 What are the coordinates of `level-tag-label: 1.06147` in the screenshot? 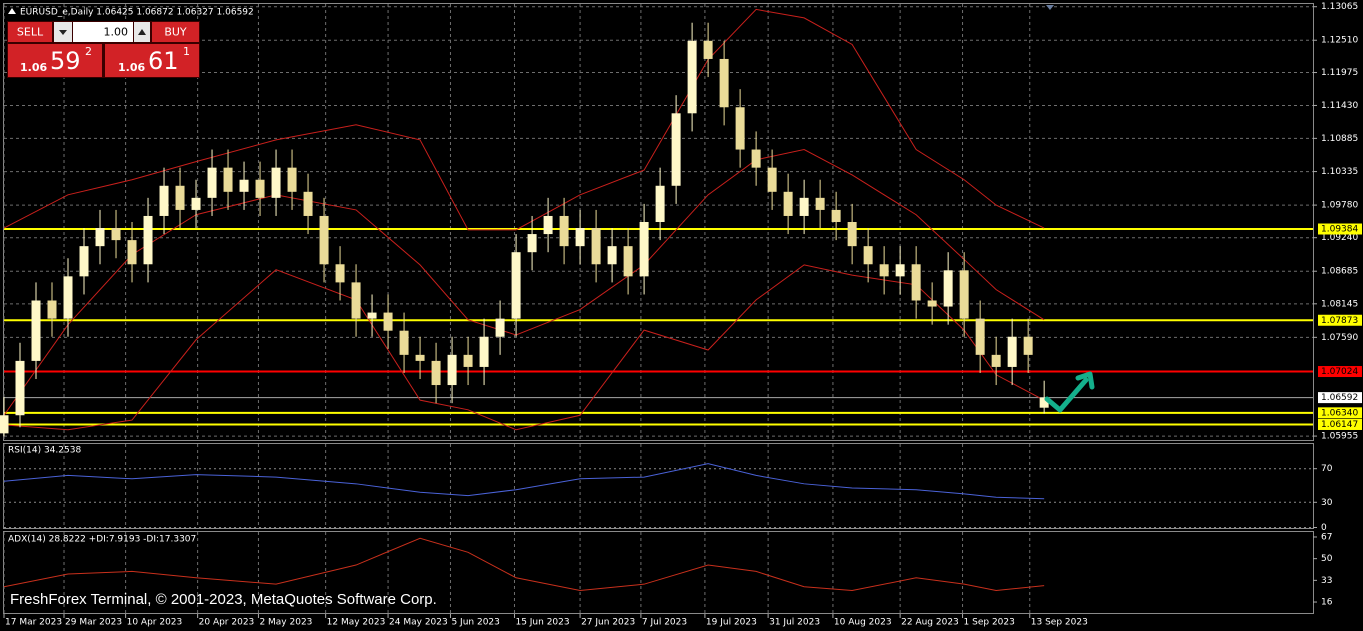 It's located at (1339, 425).